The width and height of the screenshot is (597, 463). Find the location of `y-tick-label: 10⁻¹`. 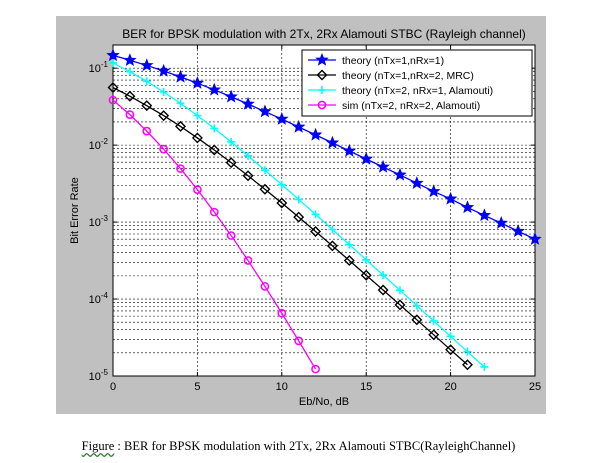

y-tick-label: 10⁻¹ is located at coordinates (99, 67).